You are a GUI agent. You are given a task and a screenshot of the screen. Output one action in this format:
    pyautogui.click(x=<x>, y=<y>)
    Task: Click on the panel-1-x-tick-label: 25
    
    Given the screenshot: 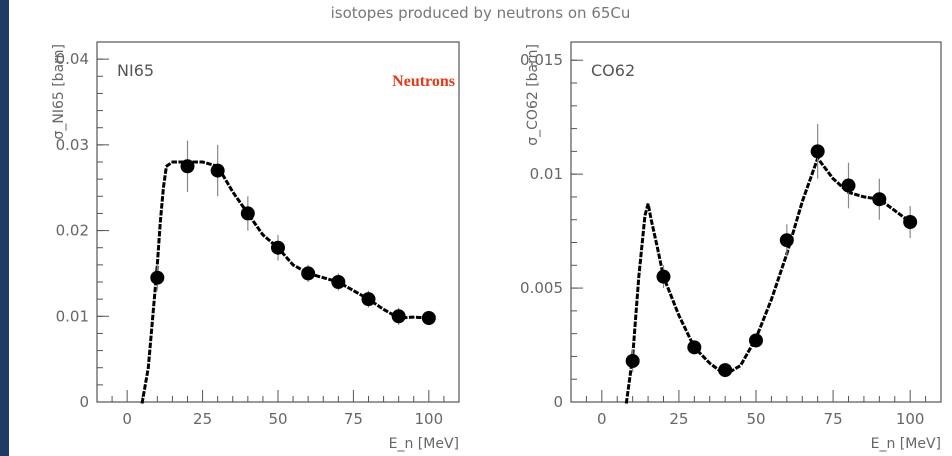 What is the action you would take?
    pyautogui.click(x=202, y=419)
    